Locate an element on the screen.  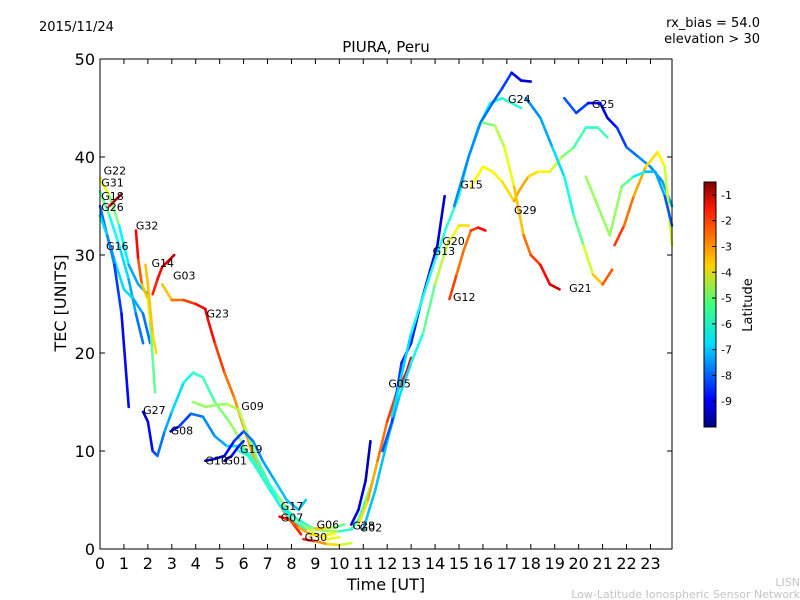
sat-label-g02: G02 is located at coordinates (371, 527).